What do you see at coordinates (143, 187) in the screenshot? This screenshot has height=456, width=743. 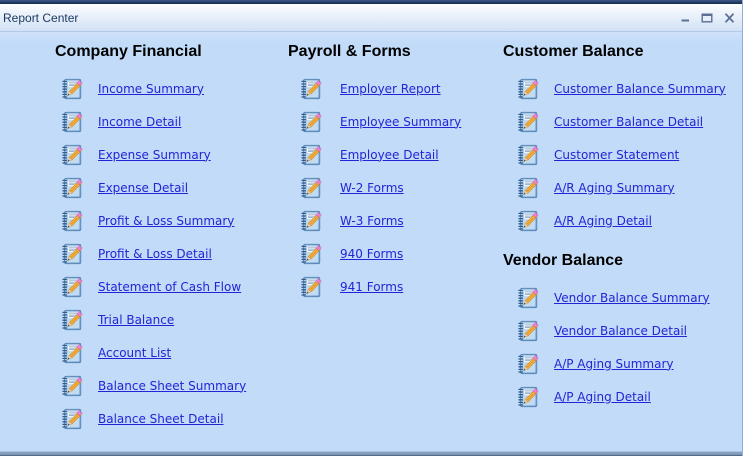 I see `report-link-expense-detail: Expense Detail` at bounding box center [143, 187].